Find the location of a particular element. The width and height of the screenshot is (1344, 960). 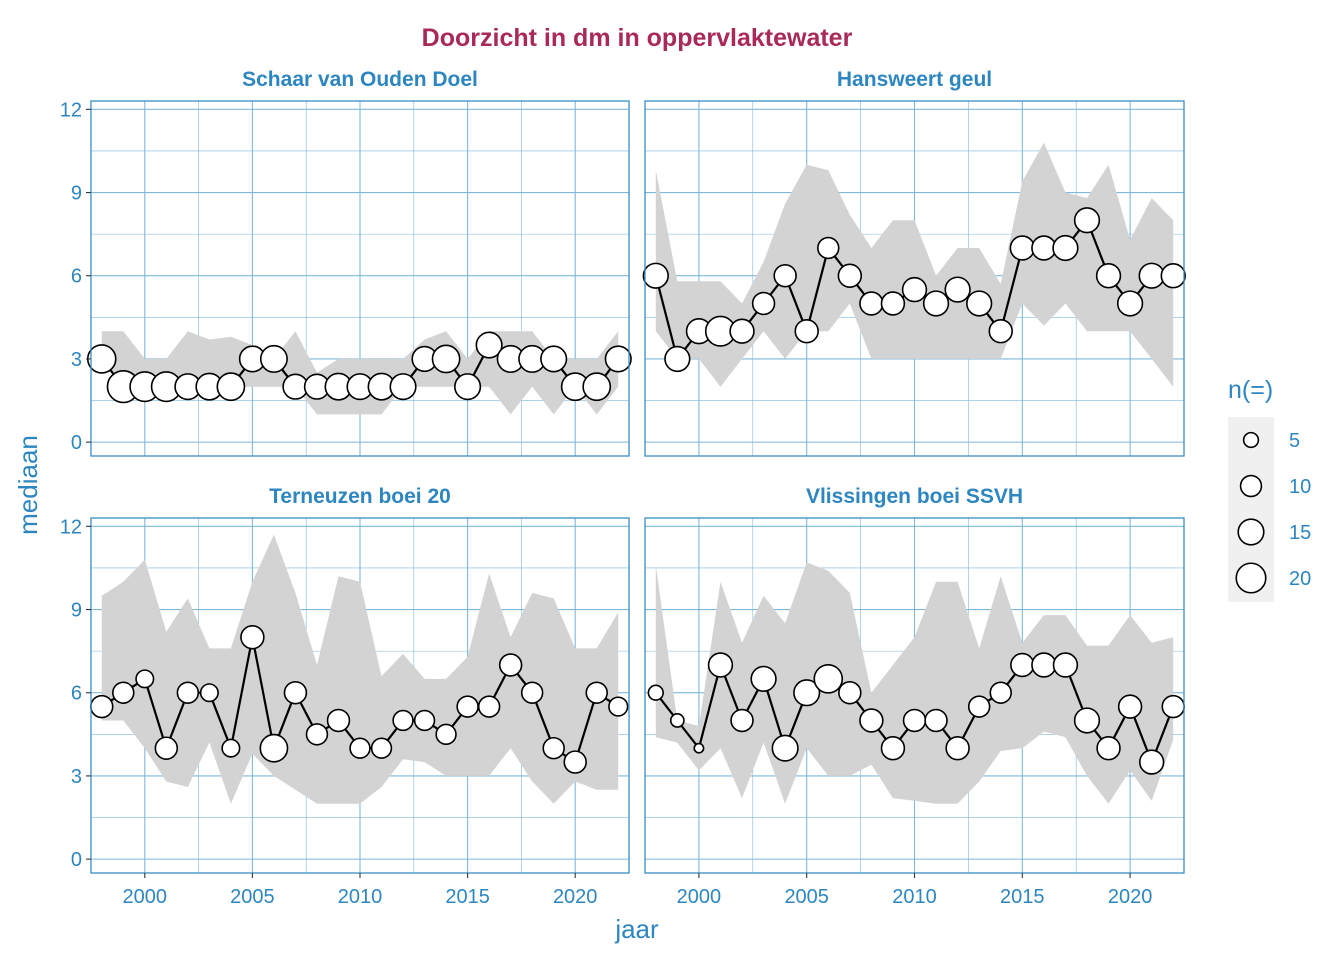

legend-label: 15 is located at coordinates (1300, 533).